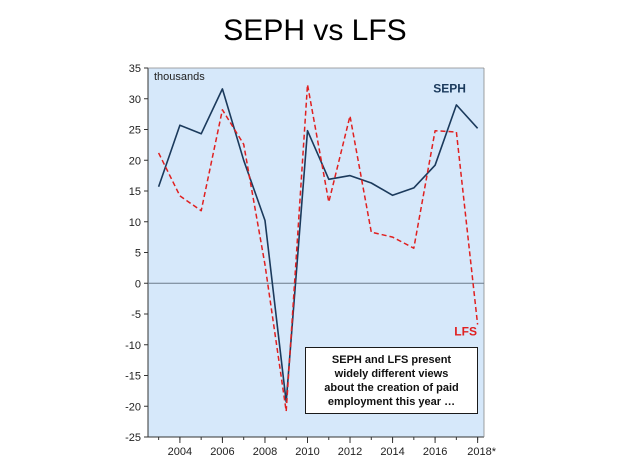 Image resolution: width=630 pixels, height=473 pixels. What do you see at coordinates (391, 373) in the screenshot?
I see `annotation-line: widely different views` at bounding box center [391, 373].